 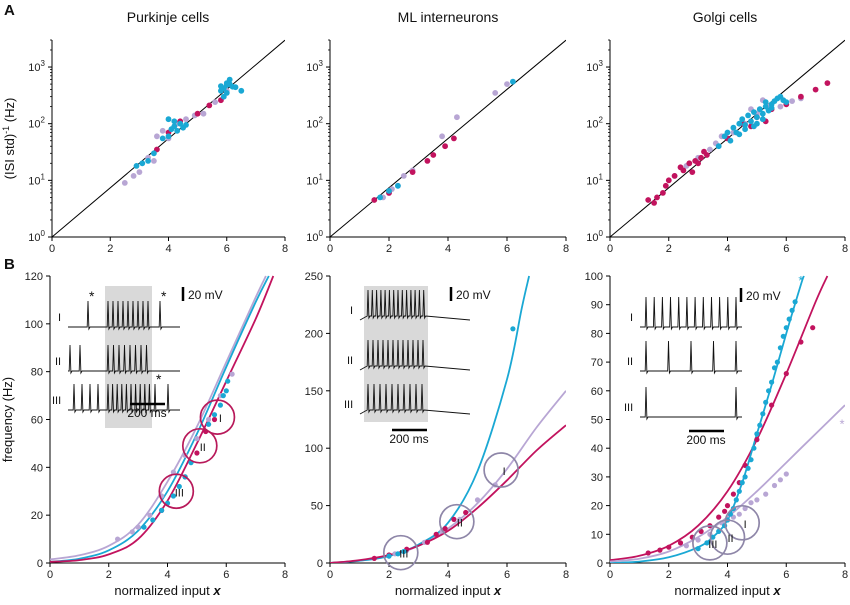 I want to click on y-axis-label: (ISI std)-1 (Hz), so click(x=9, y=139).